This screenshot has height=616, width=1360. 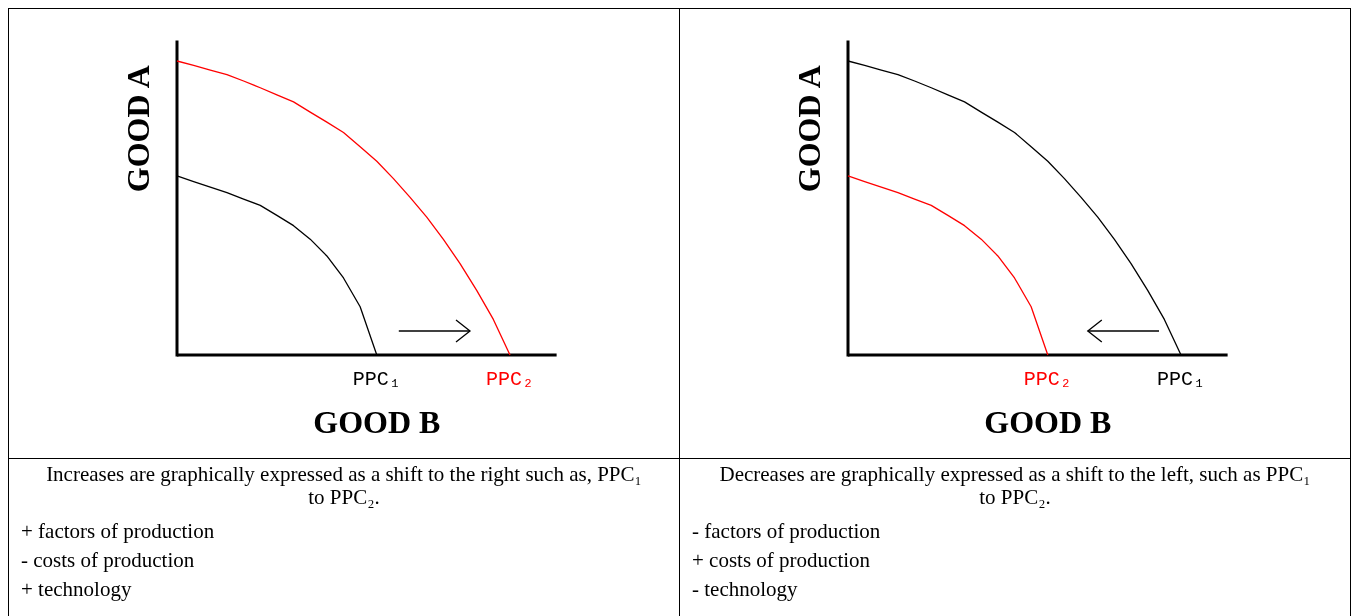 I want to click on text: + factors of production, so click(x=118, y=531).